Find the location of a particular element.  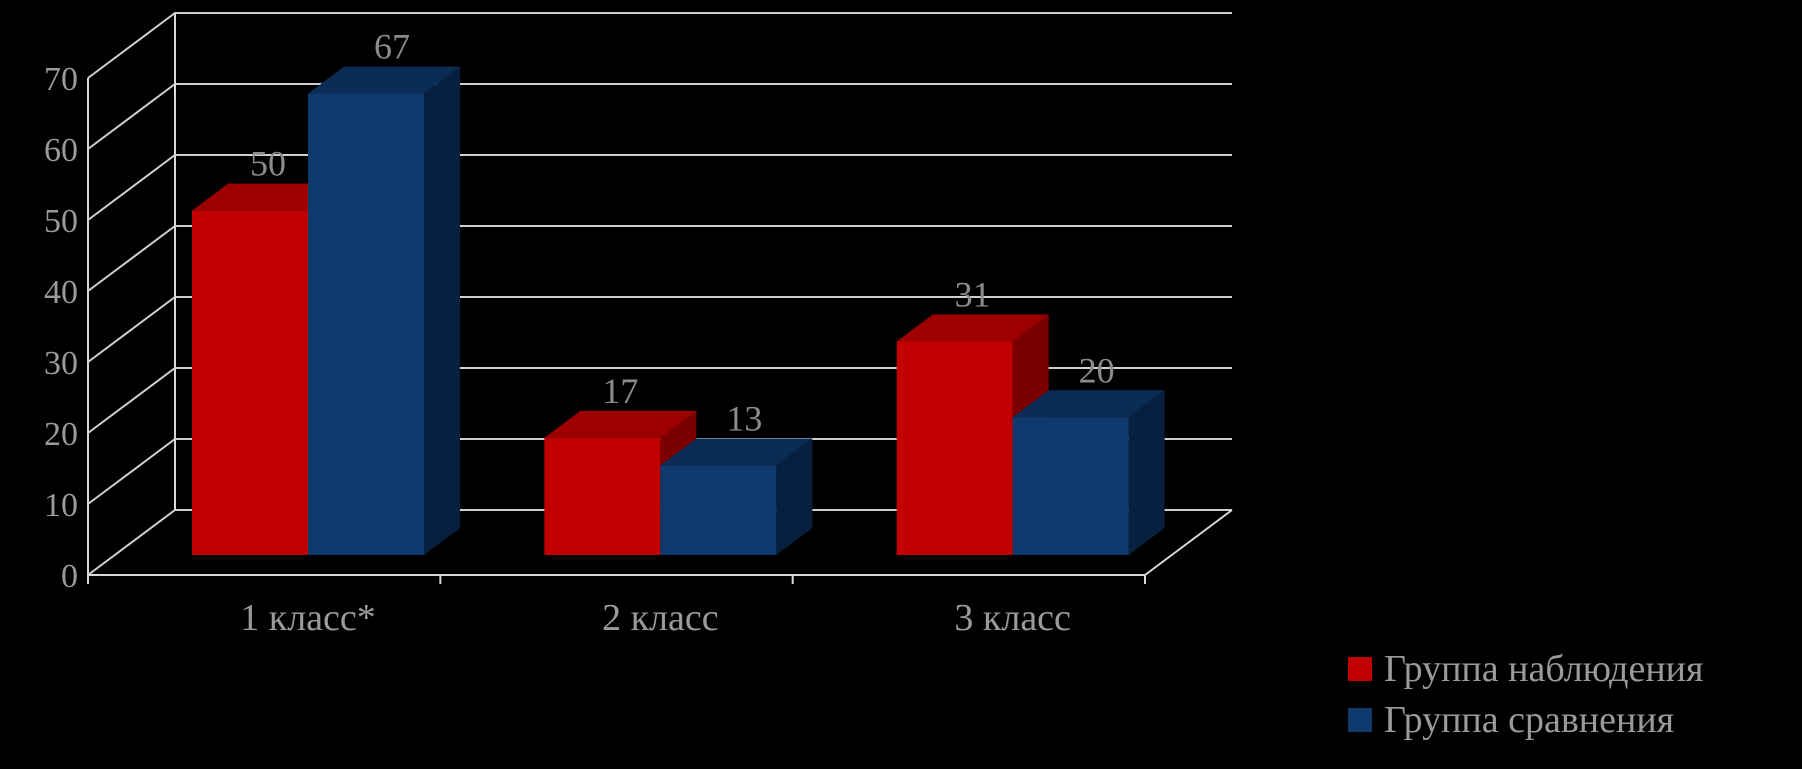

y-tick-label: 60 is located at coordinates (61, 150).